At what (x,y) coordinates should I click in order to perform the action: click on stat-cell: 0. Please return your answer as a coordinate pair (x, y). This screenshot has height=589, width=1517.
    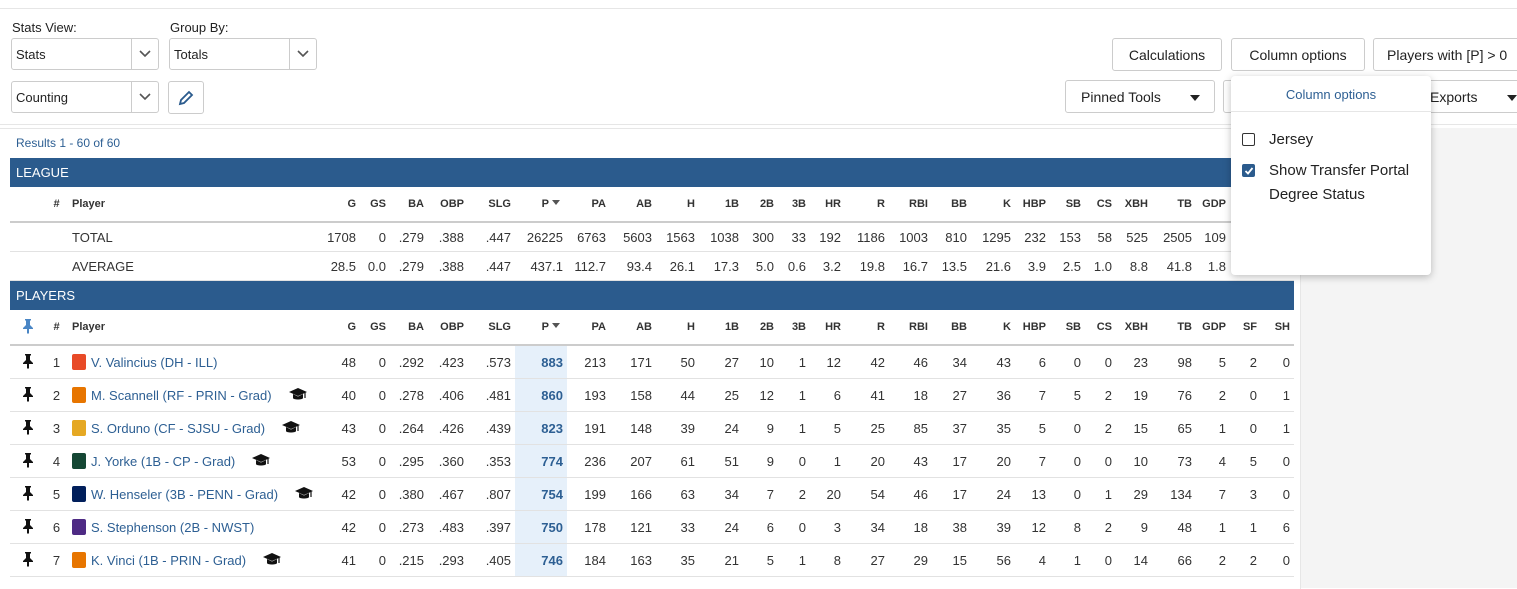
    Looking at the image, I should click on (1277, 362).